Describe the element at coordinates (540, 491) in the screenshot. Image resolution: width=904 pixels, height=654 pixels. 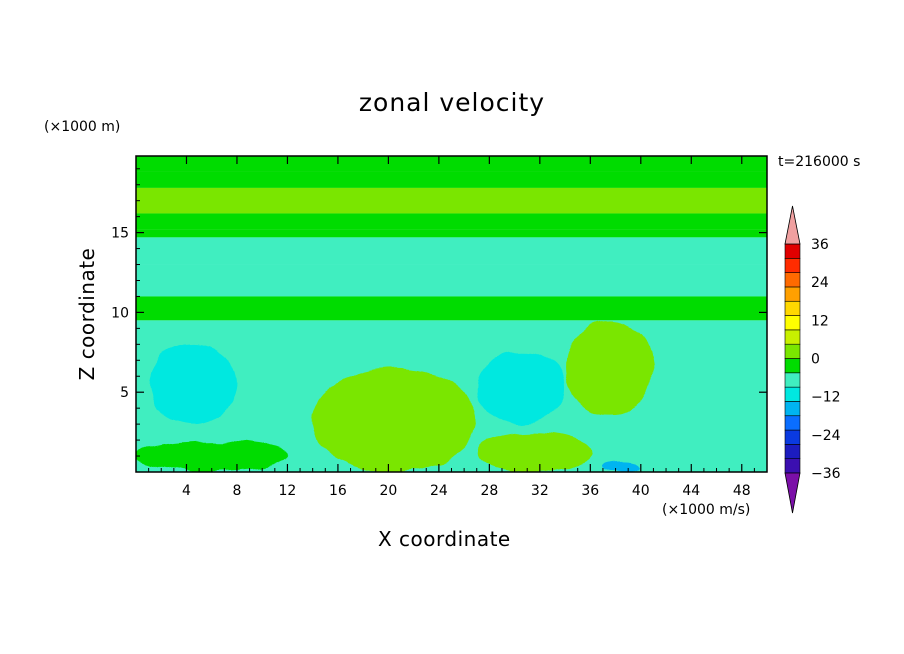
I see `x-tick-label: 32` at that location.